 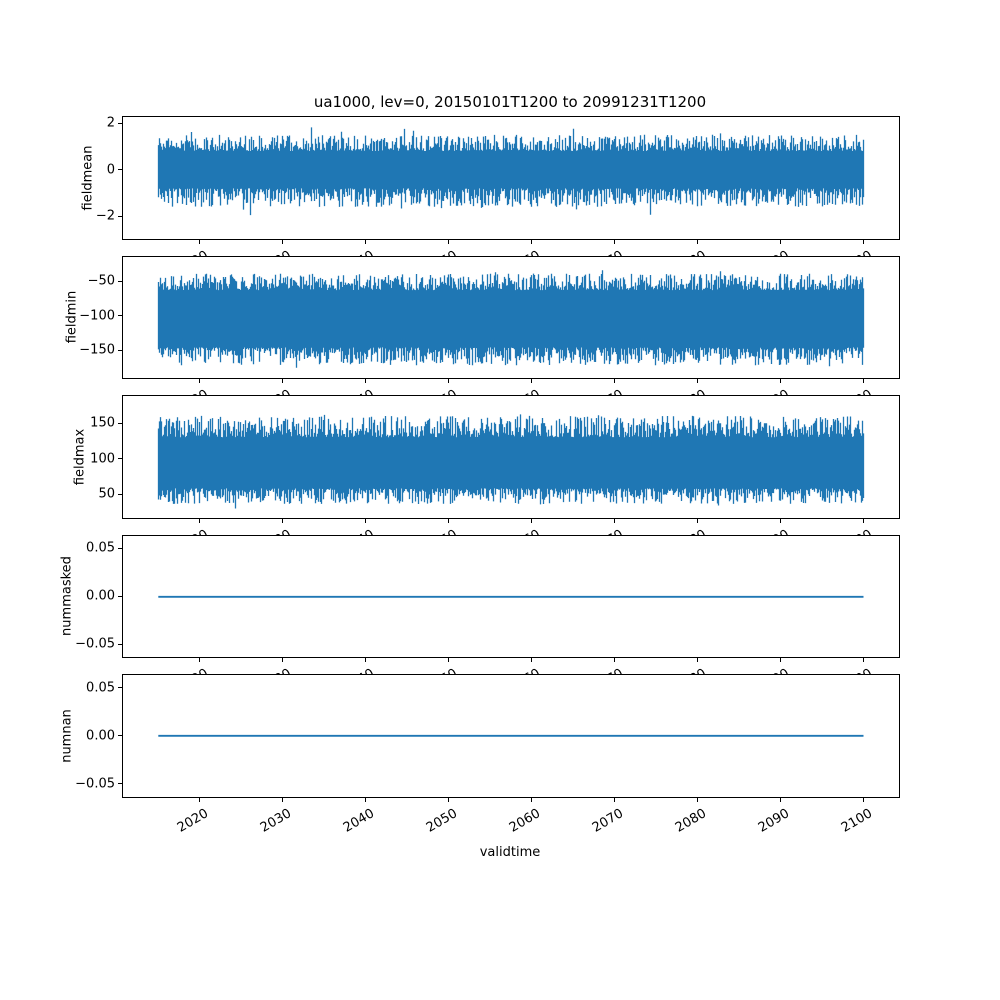 I want to click on series-fieldmin, so click(x=511, y=318).